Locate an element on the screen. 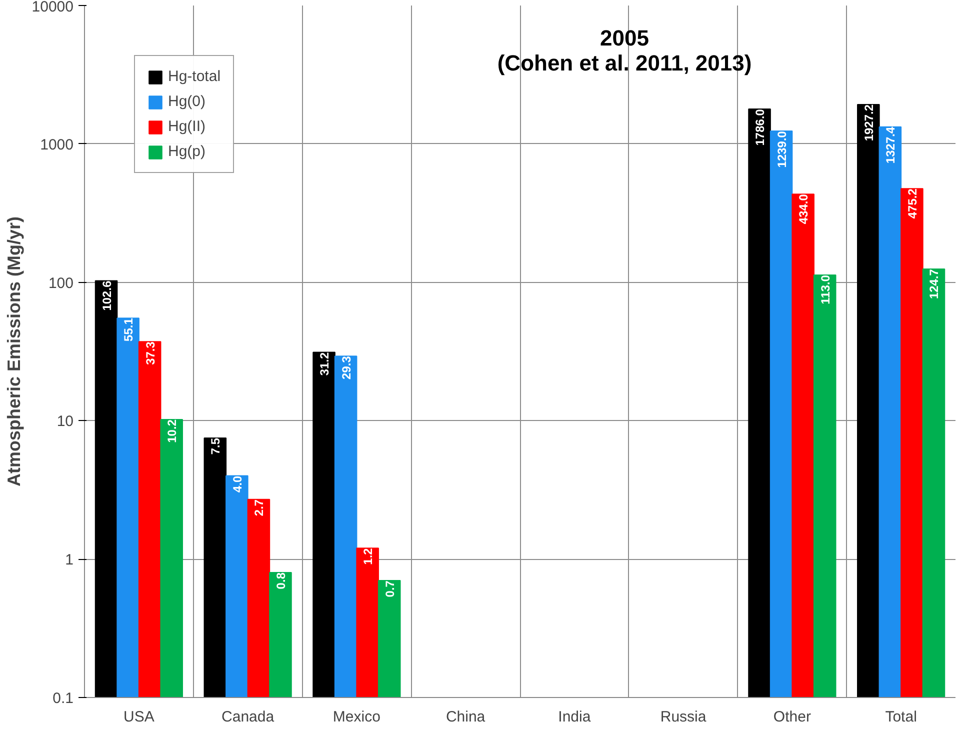 This screenshot has width=964, height=732. data-label: 0.8 is located at coordinates (281, 581).